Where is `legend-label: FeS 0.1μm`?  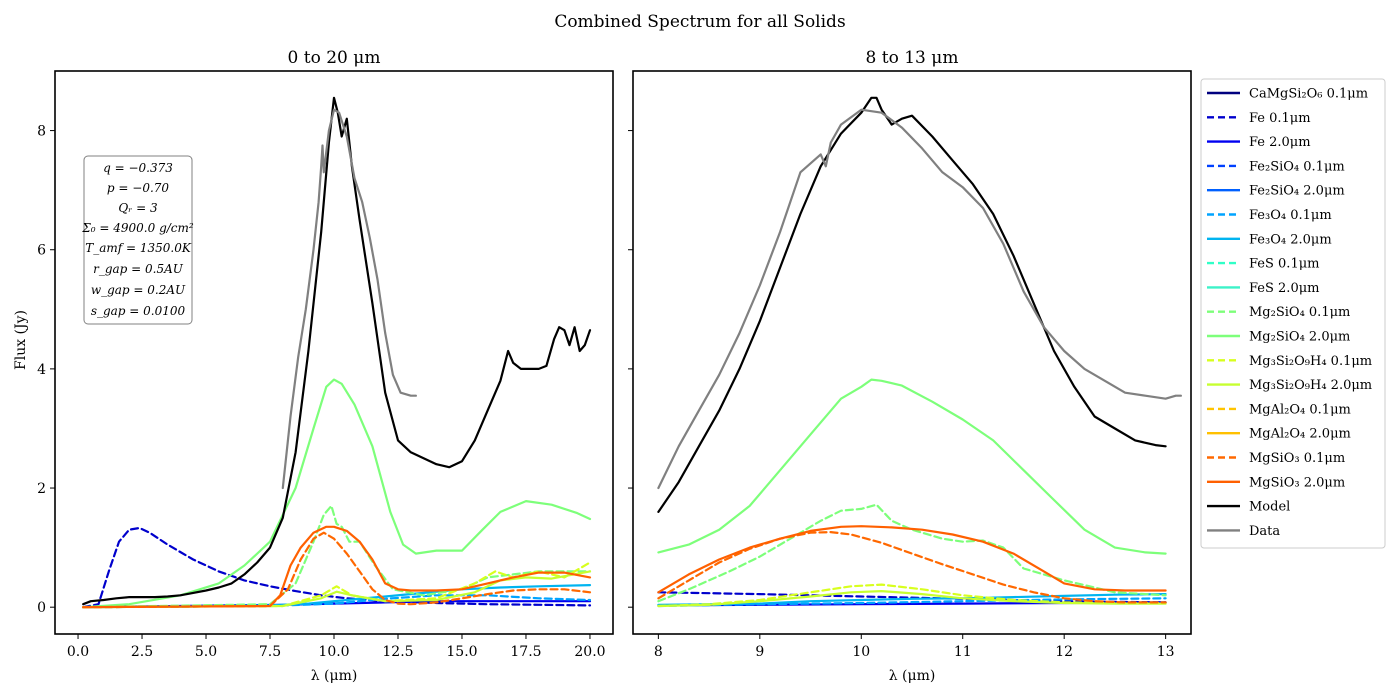 legend-label: FeS 0.1μm is located at coordinates (1284, 264).